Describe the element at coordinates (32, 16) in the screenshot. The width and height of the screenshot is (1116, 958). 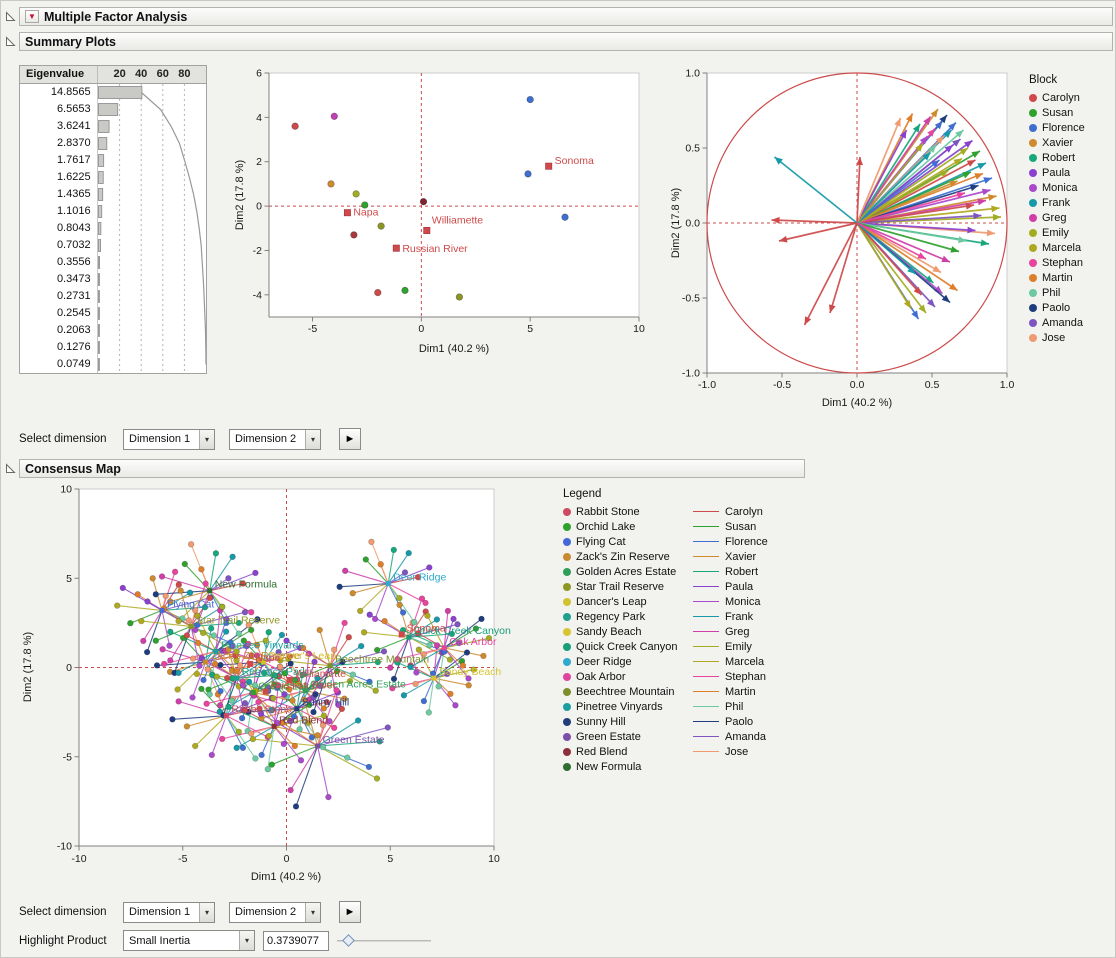
I see `red-triangle-menu-icon: ▼` at that location.